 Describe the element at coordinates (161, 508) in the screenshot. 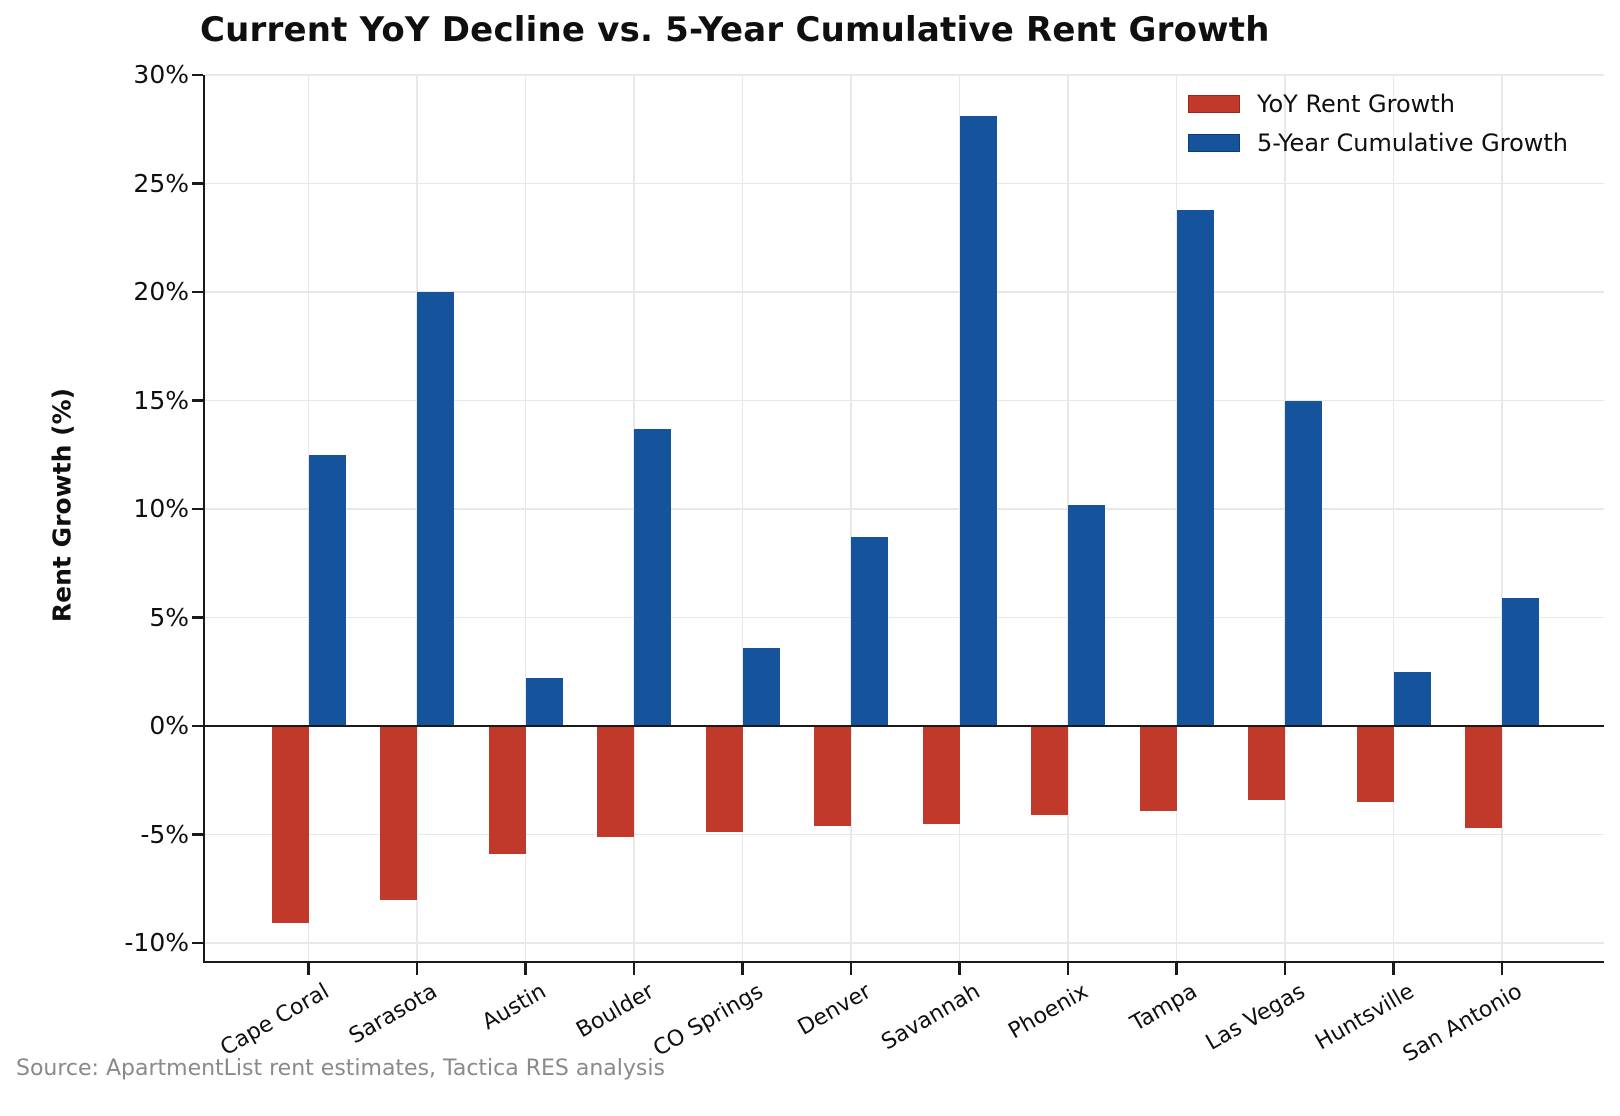

I see `y-tick-label: 10%` at that location.